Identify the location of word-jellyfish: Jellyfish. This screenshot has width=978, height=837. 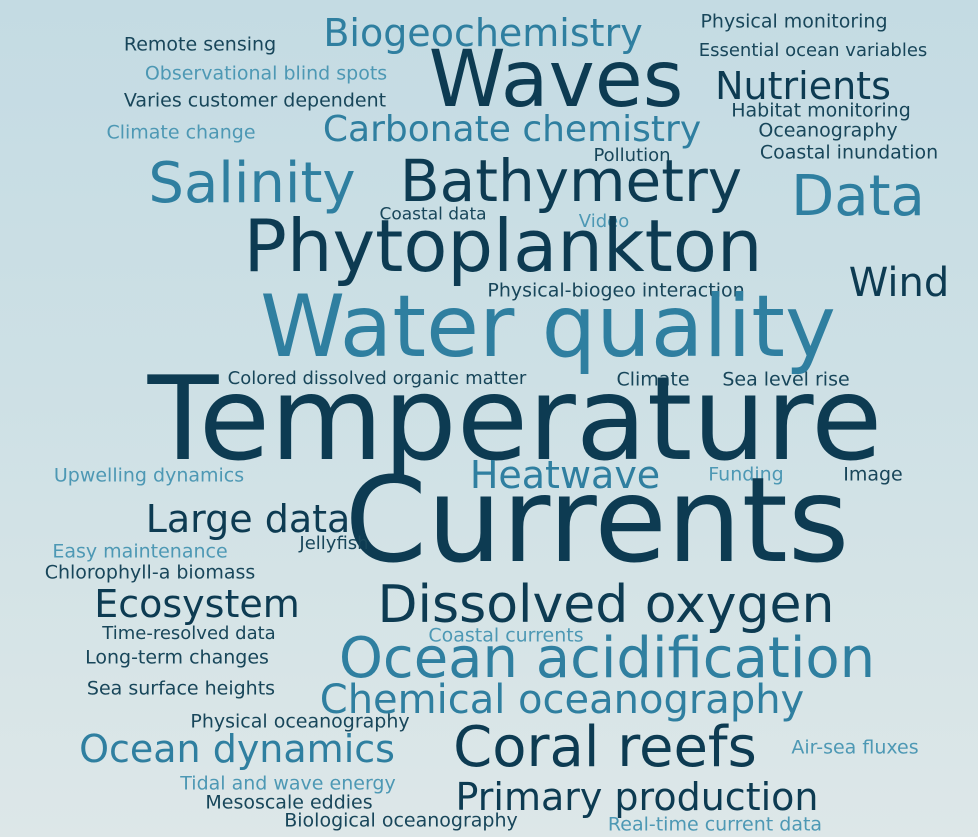
(334, 543).